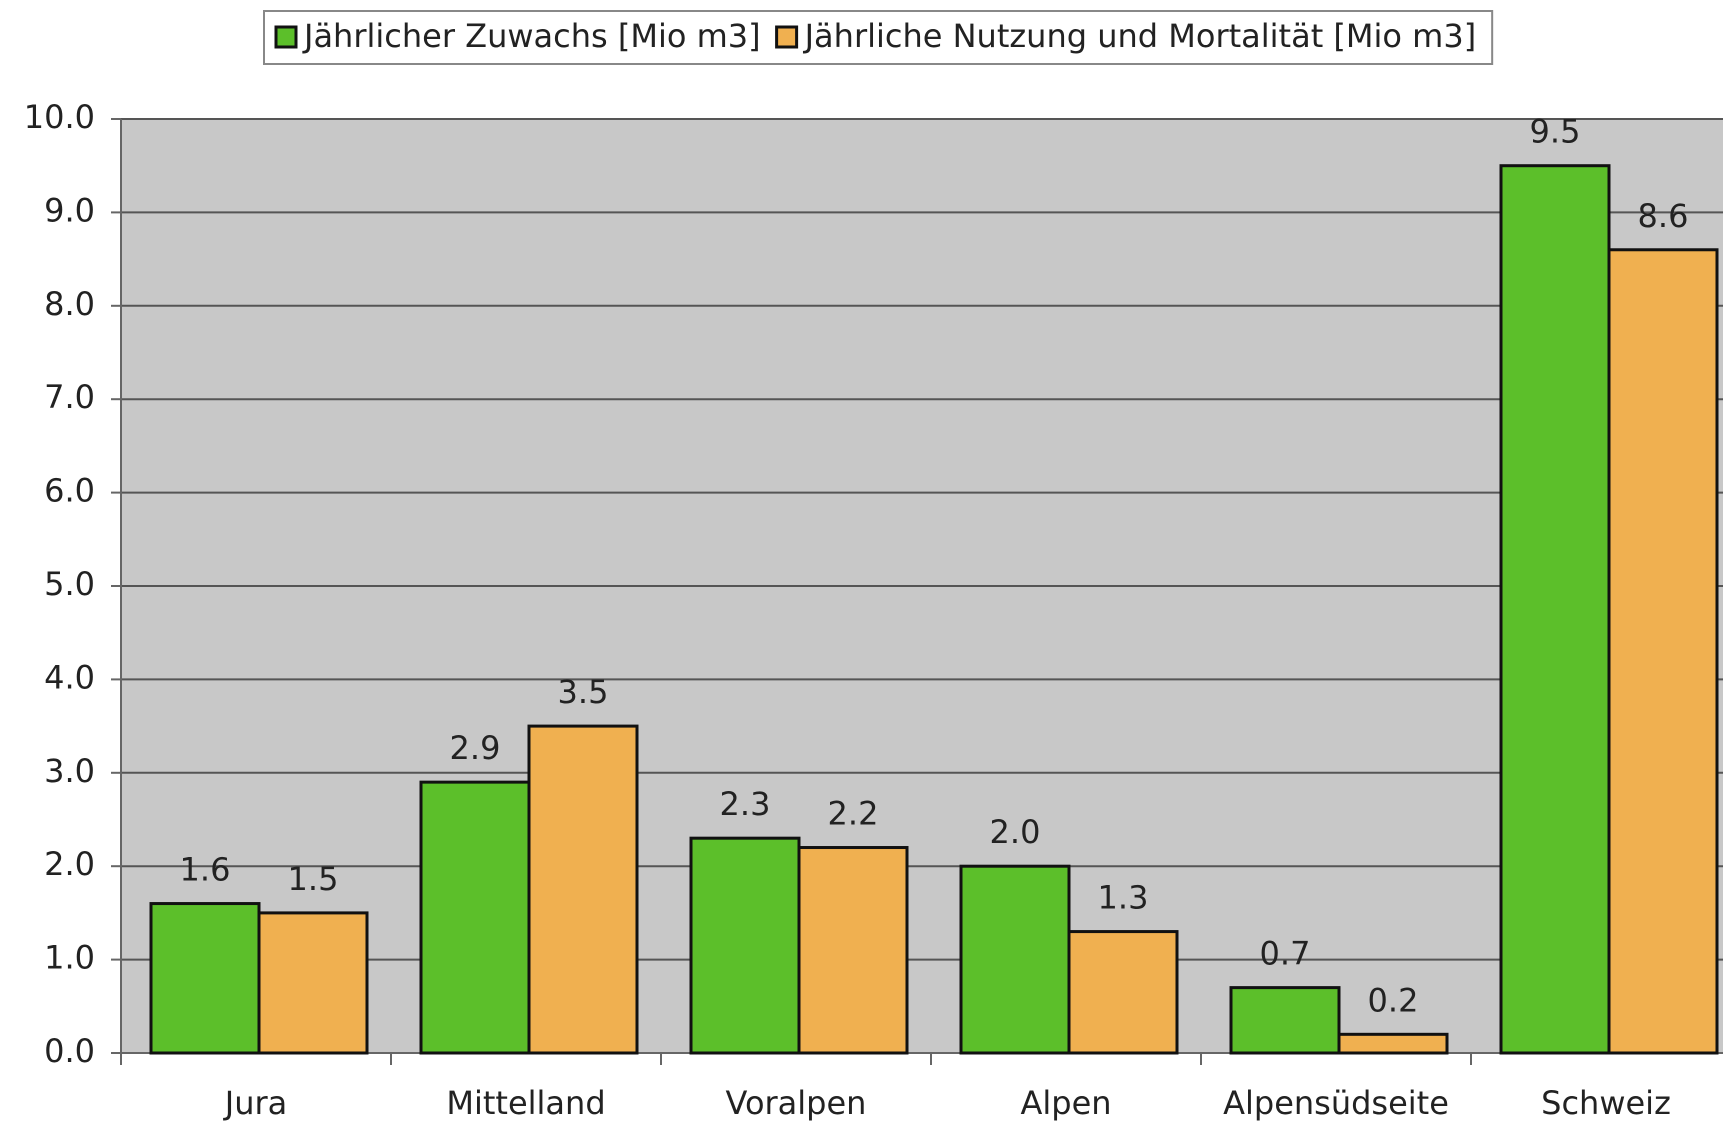  I want to click on data-label: 3.5, so click(583, 692).